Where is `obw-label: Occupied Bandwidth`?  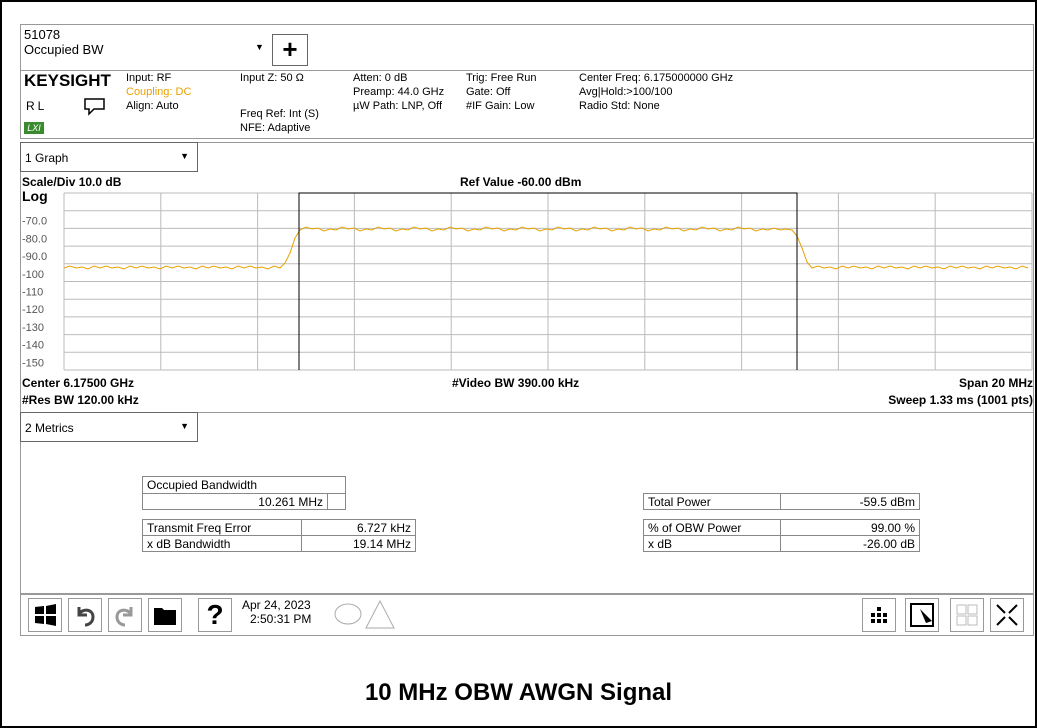 obw-label: Occupied Bandwidth is located at coordinates (244, 484).